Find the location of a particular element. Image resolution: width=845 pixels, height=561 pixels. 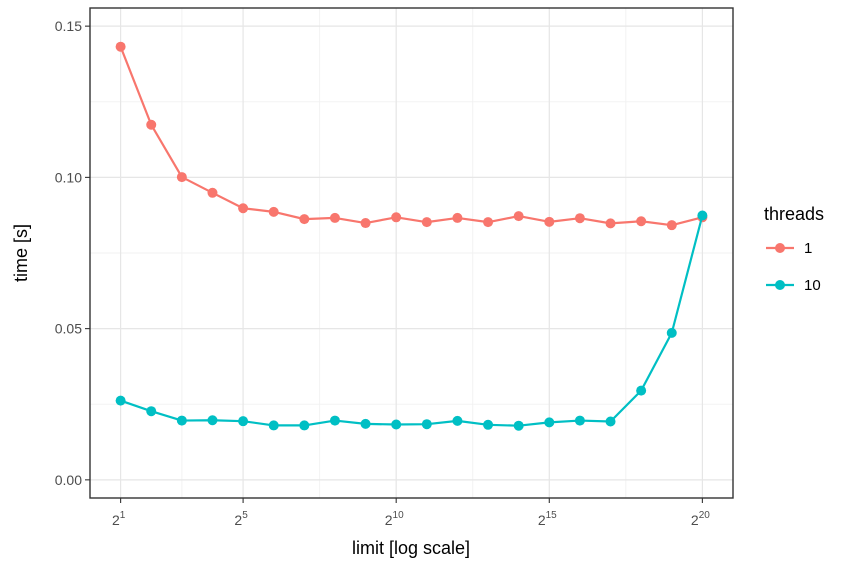

legend-label-1: 1 is located at coordinates (808, 248).